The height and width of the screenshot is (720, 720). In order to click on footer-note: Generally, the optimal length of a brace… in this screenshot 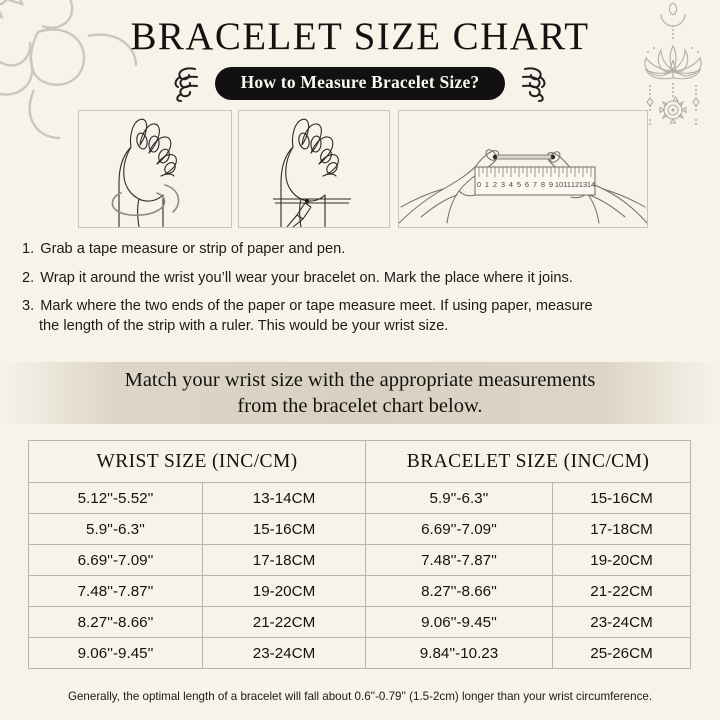, I will do `click(360, 696)`.